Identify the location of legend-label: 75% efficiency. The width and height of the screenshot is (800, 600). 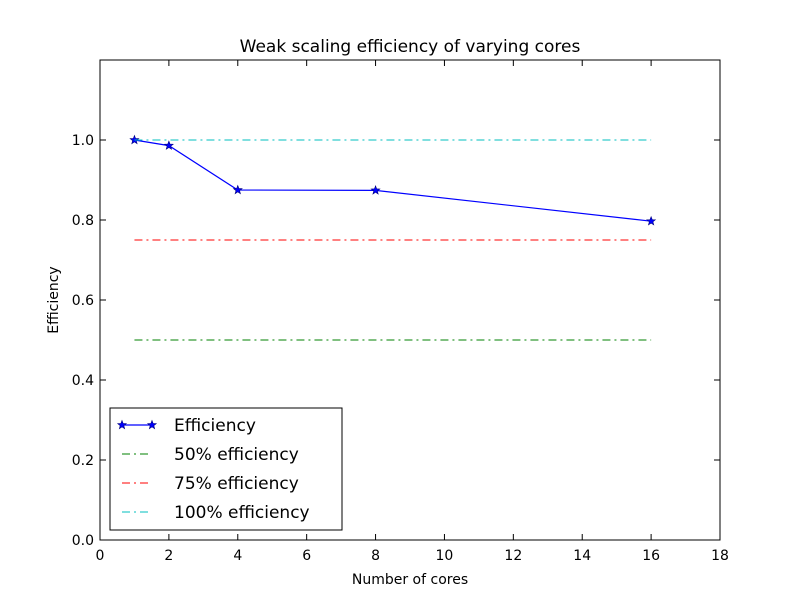
(236, 484).